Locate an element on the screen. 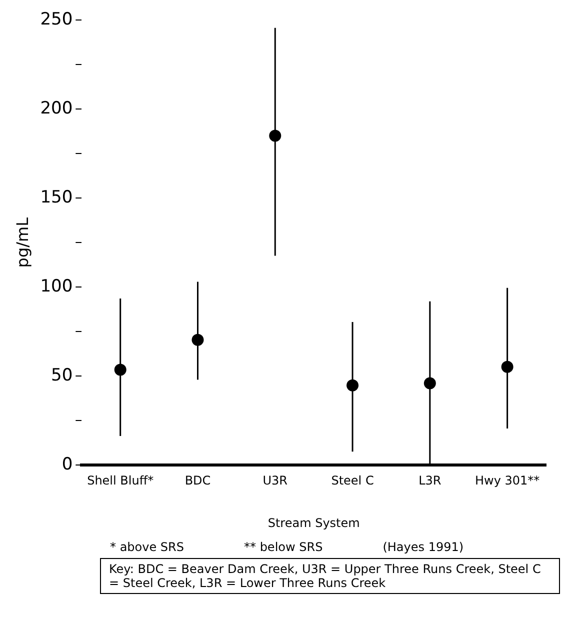 The image size is (566, 622). x-tick-label: BDC is located at coordinates (197, 481).